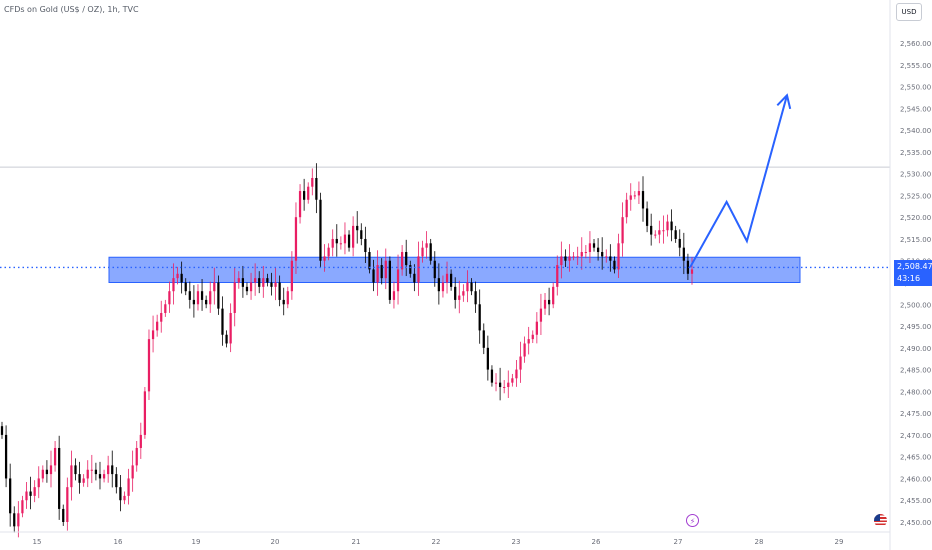 The height and width of the screenshot is (550, 932). Describe the element at coordinates (909, 12) in the screenshot. I see `currency-button: USD` at that location.